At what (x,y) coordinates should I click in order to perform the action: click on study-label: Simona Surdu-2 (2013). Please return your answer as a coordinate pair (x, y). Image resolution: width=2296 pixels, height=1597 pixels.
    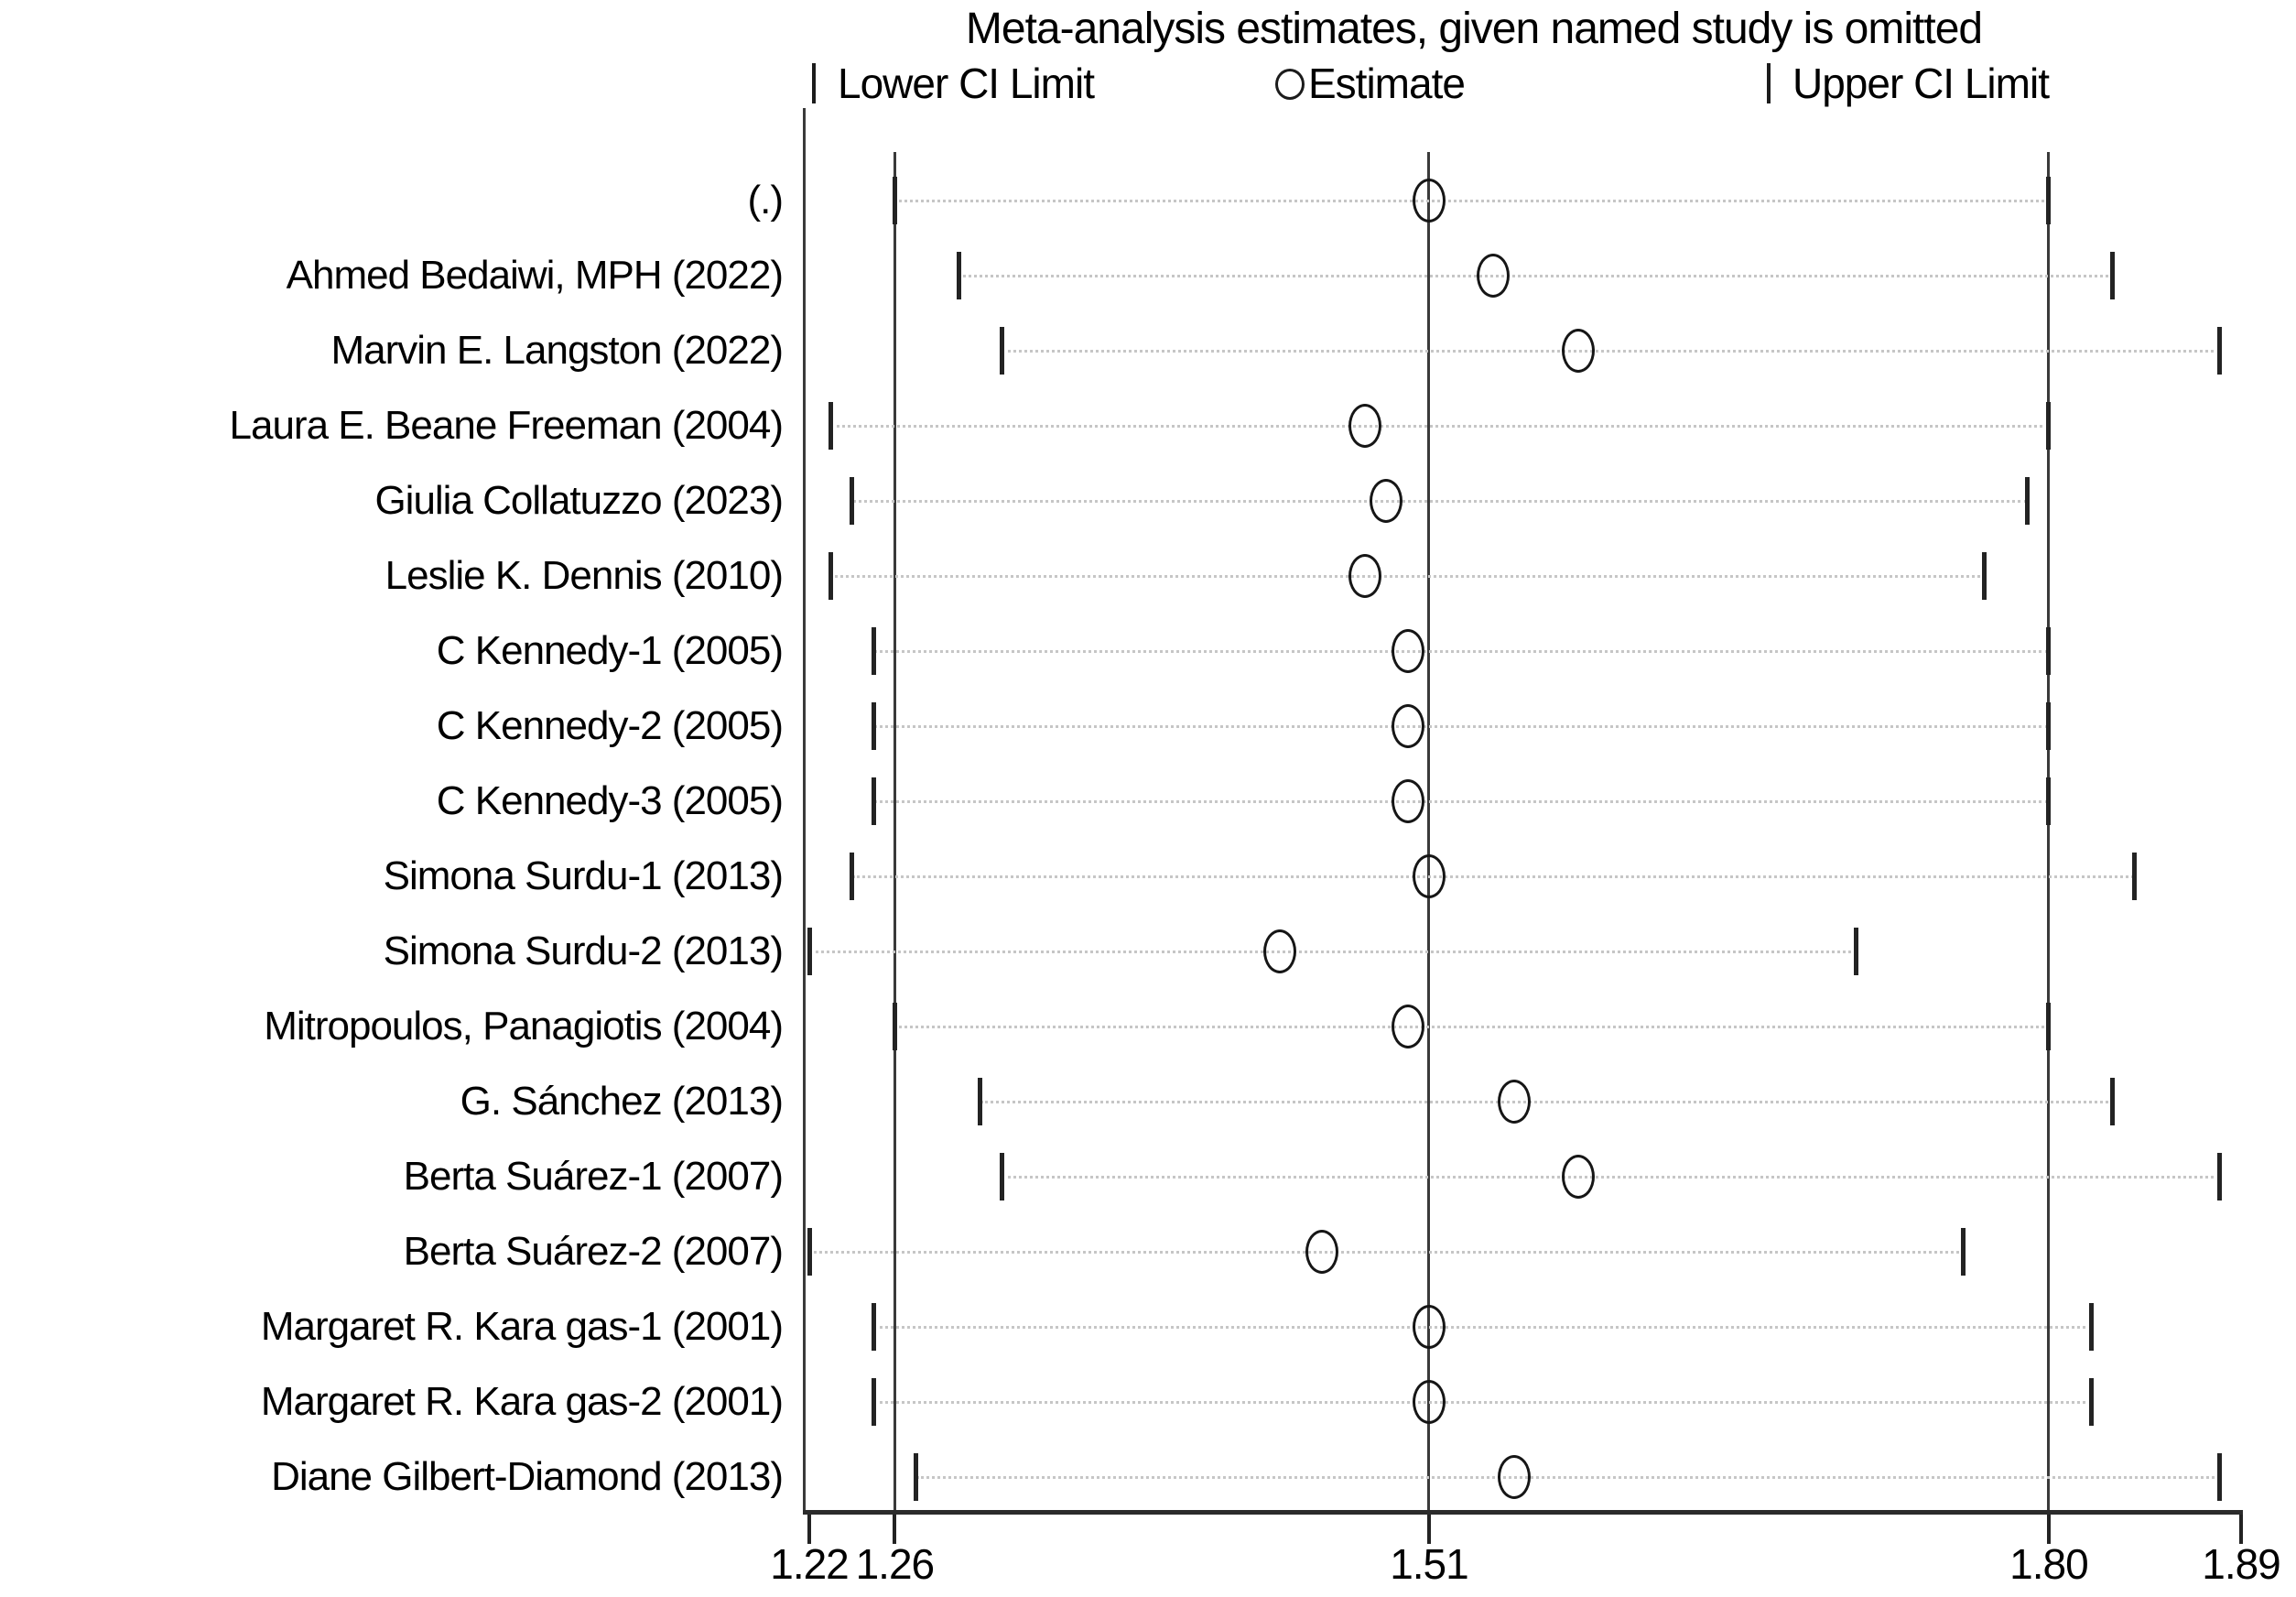
    Looking at the image, I should click on (583, 951).